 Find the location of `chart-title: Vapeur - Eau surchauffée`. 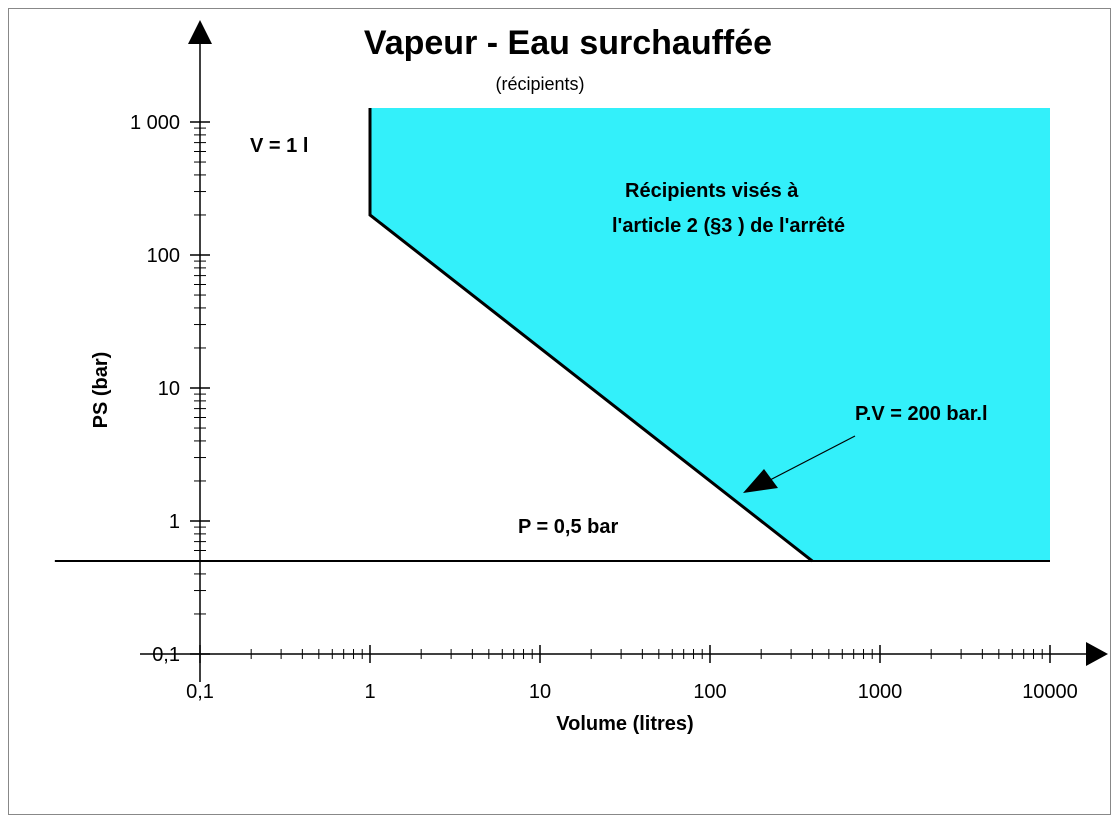

chart-title: Vapeur - Eau surchauffée is located at coordinates (568, 43).